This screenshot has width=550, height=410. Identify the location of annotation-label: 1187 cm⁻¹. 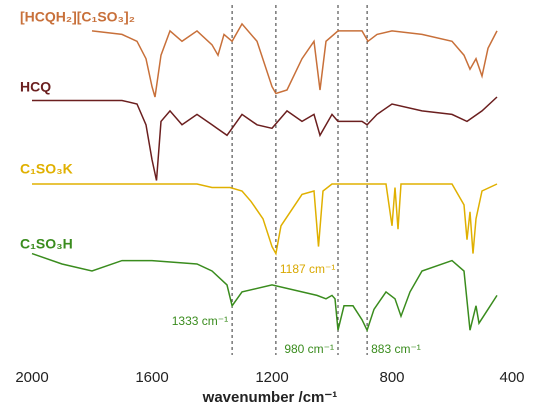
(307, 269).